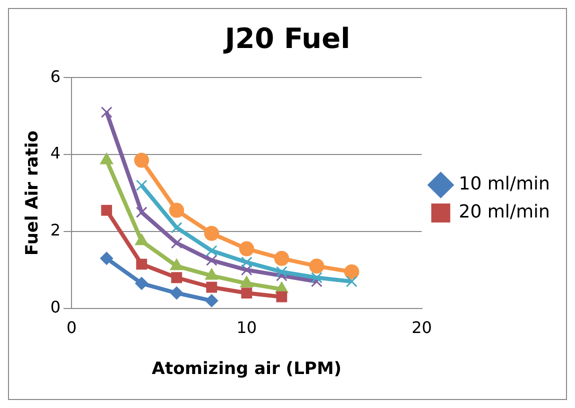 The height and width of the screenshot is (408, 575). I want to click on y-tick-label: 6, so click(55, 76).